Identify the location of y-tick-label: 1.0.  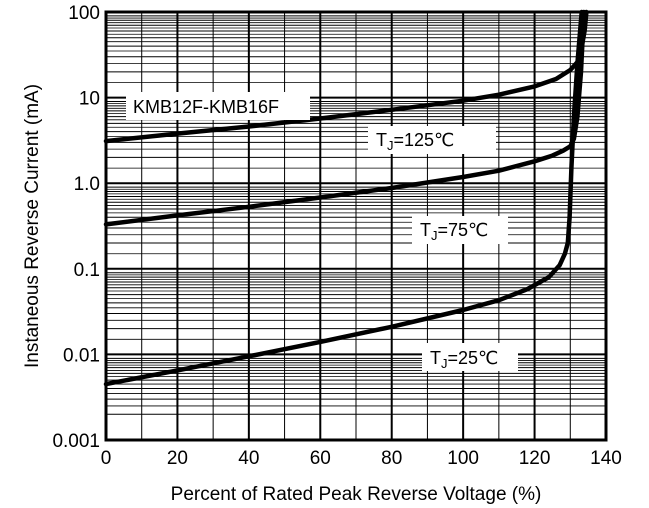
(87, 184).